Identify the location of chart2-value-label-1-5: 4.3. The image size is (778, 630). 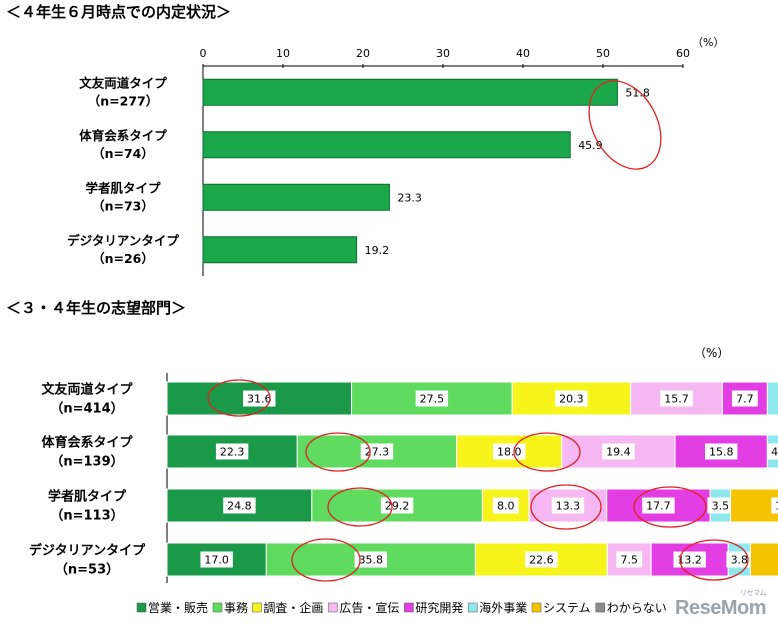
(774, 452).